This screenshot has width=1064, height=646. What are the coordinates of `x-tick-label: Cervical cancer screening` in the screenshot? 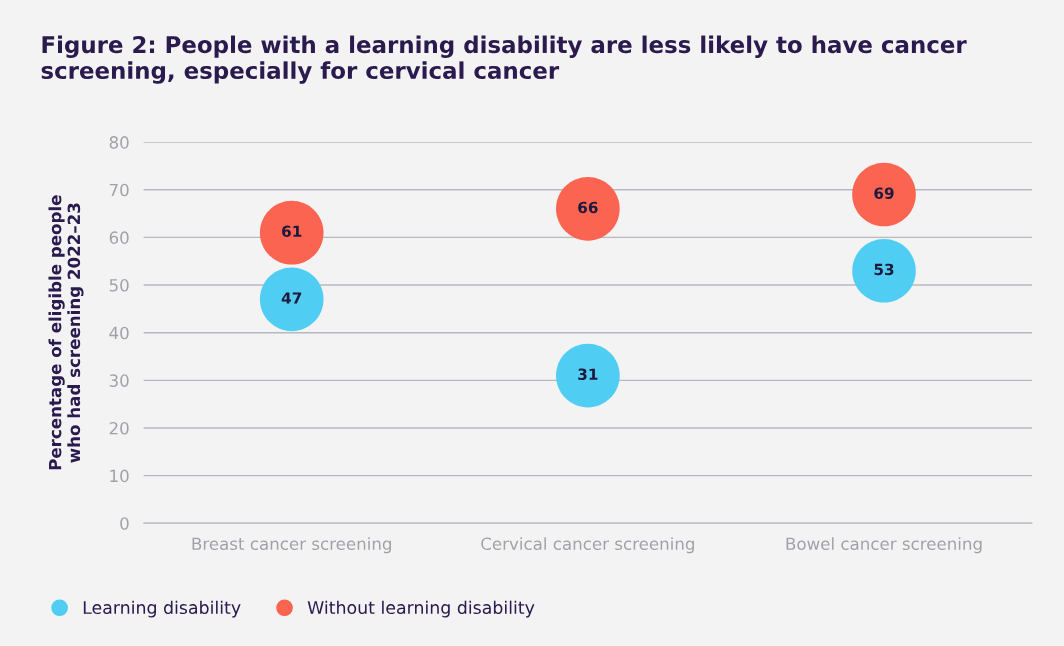 It's located at (587, 545).